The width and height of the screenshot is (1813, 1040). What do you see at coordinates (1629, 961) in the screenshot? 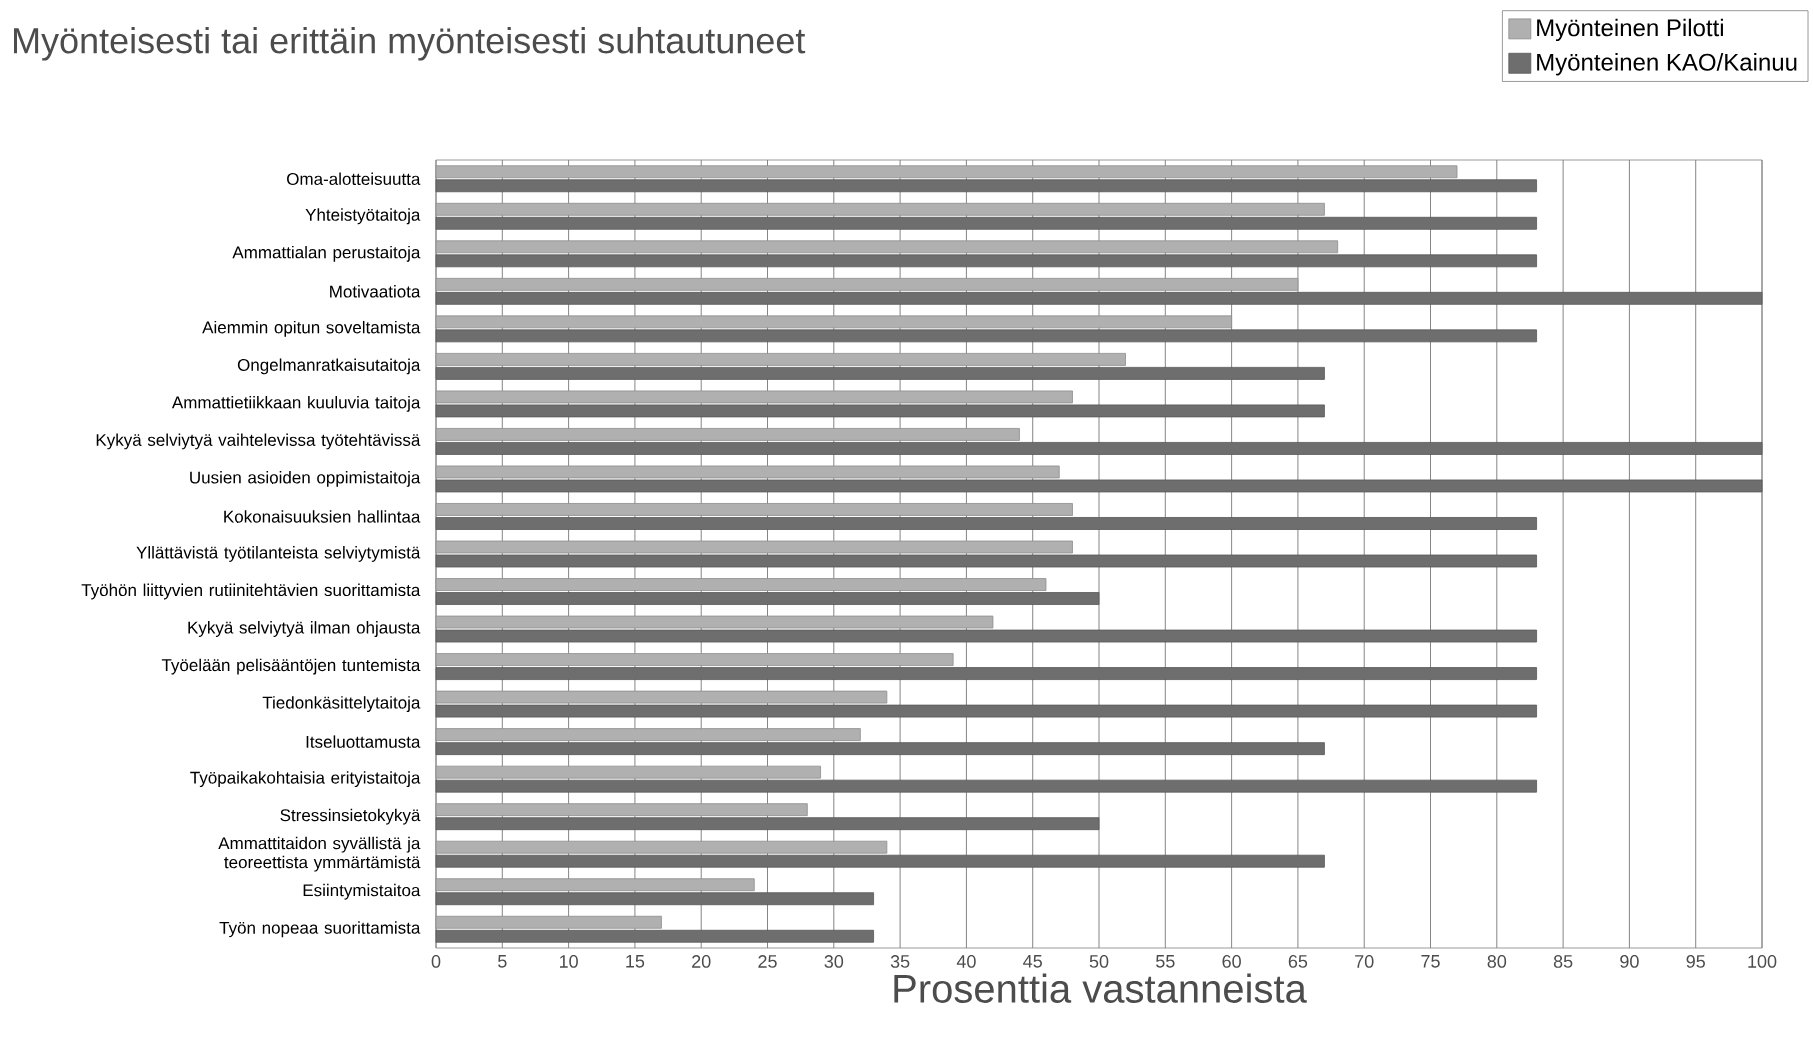
I see `x-tick-label: 90` at bounding box center [1629, 961].